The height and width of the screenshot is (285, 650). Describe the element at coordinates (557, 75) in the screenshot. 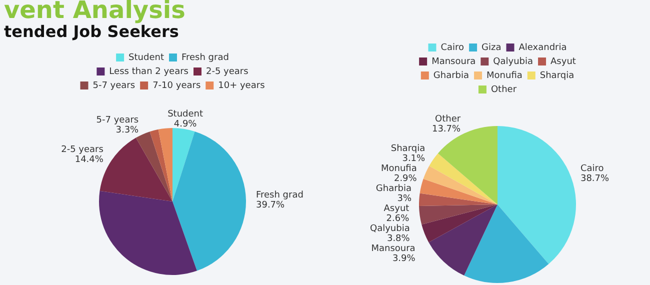

I see `legend-label: Sharqia` at that location.